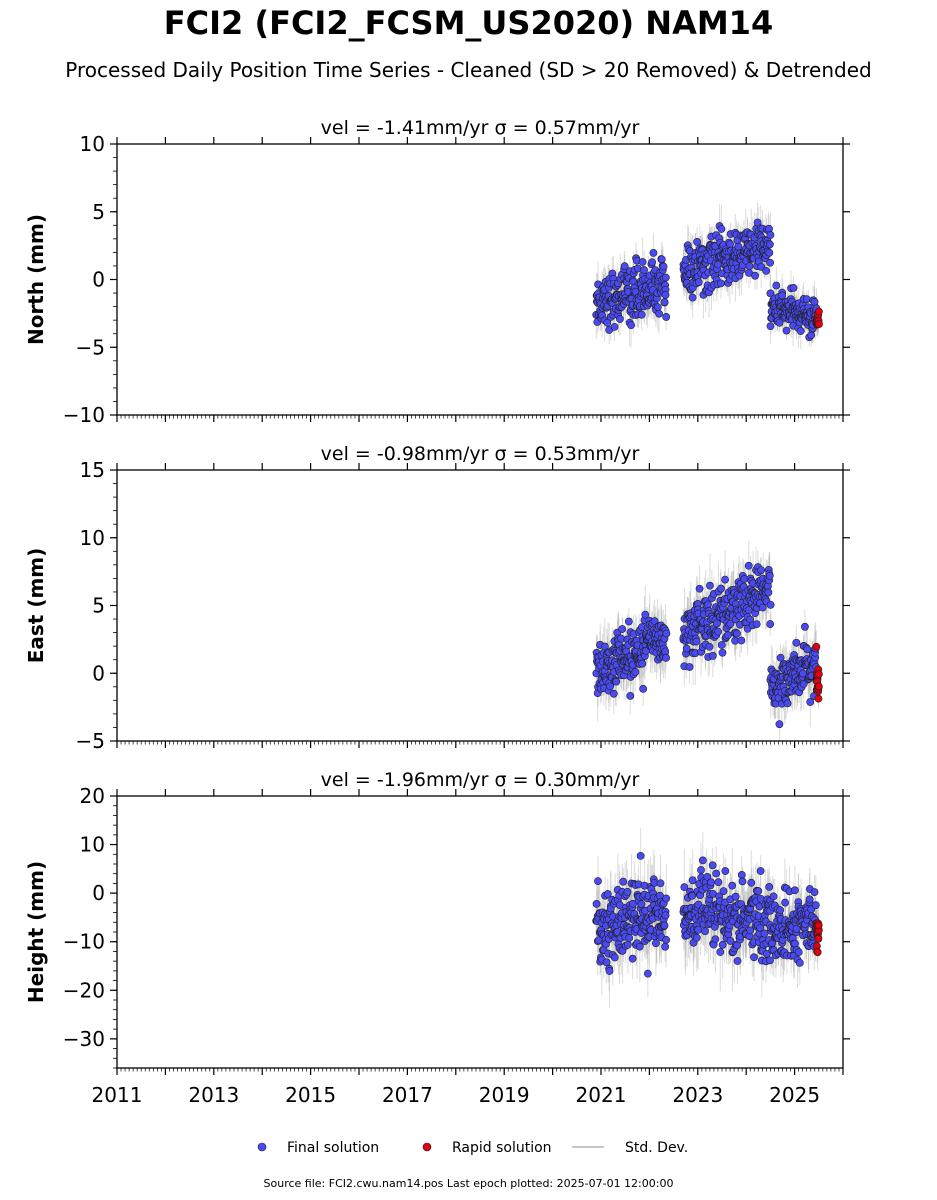 The image size is (937, 1200). I want to click on x-tick-label: 2015, so click(310, 1095).